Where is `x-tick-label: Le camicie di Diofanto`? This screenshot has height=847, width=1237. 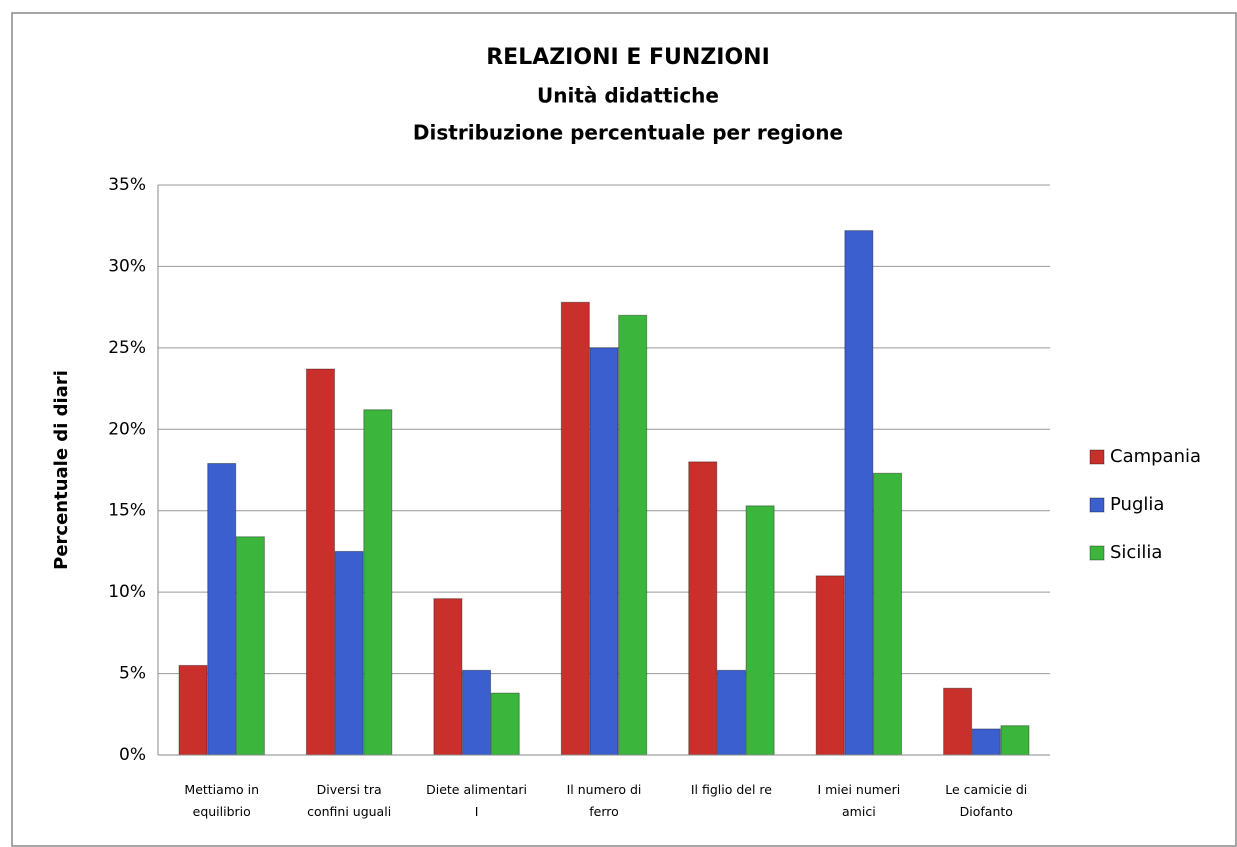
x-tick-label: Le camicie di Diofanto is located at coordinates (986, 800).